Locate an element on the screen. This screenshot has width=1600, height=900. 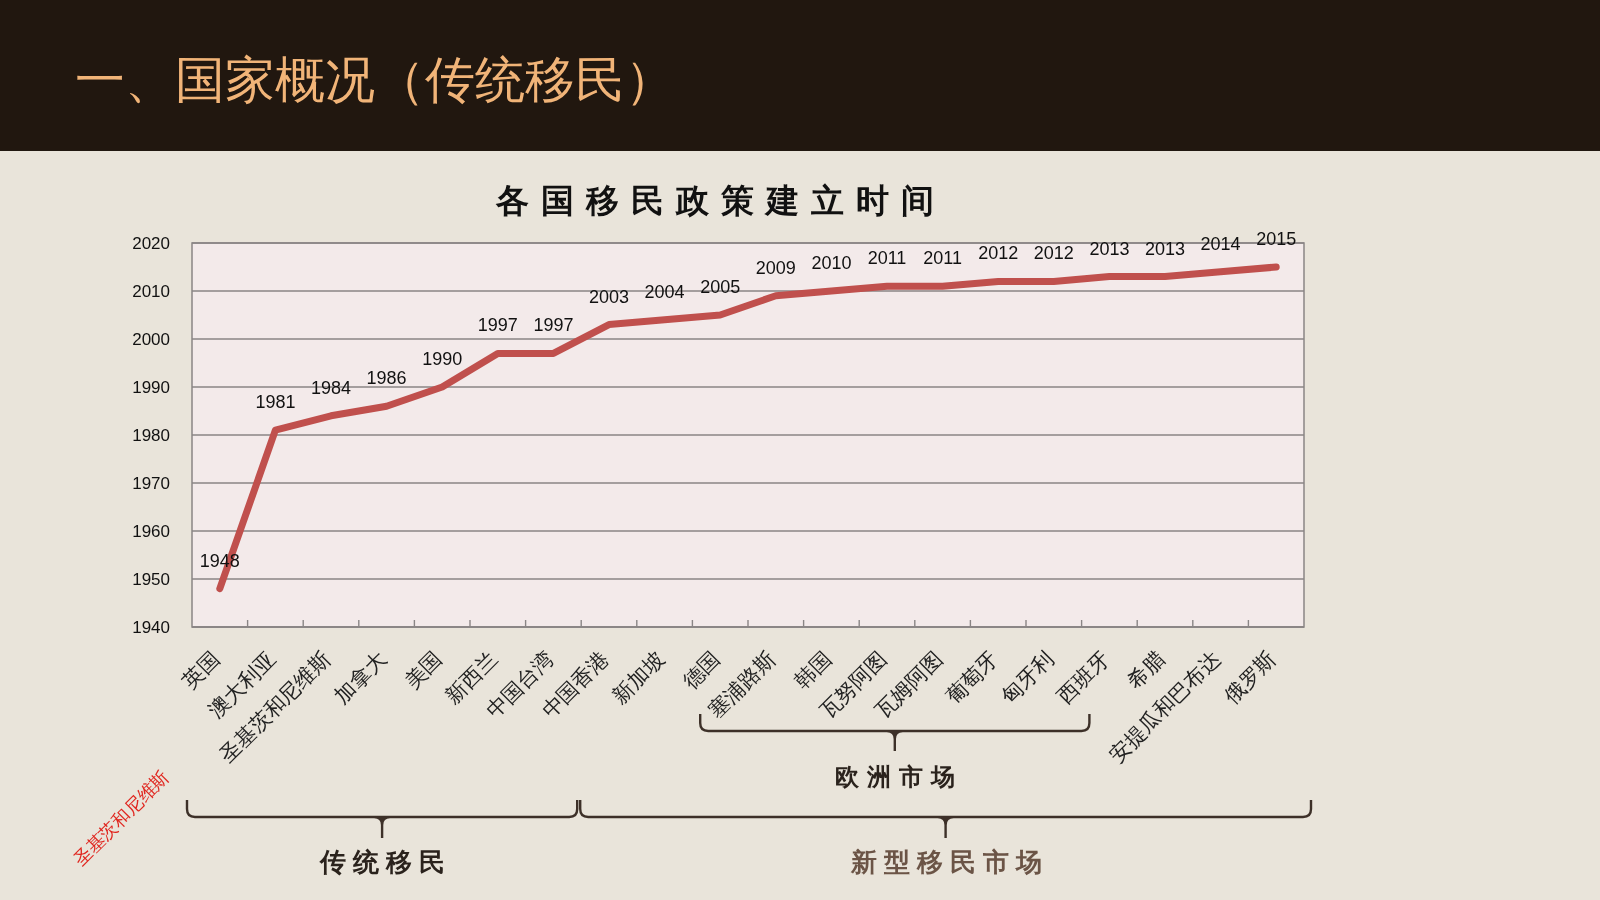
text: 欧洲市场 is located at coordinates (898, 776).